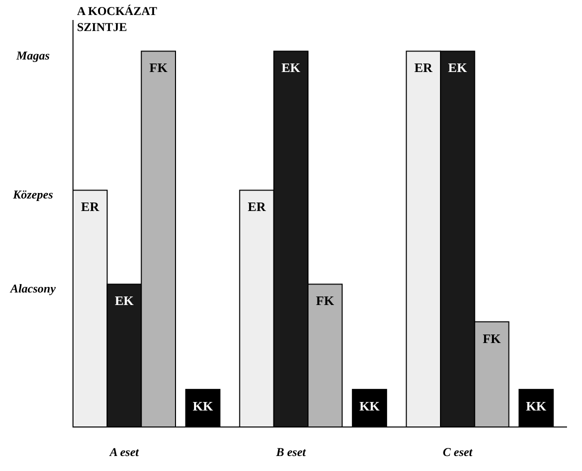 The image size is (582, 471). I want to click on y-axis-title: A KOCKÁZAT SZINTJE, so click(117, 19).